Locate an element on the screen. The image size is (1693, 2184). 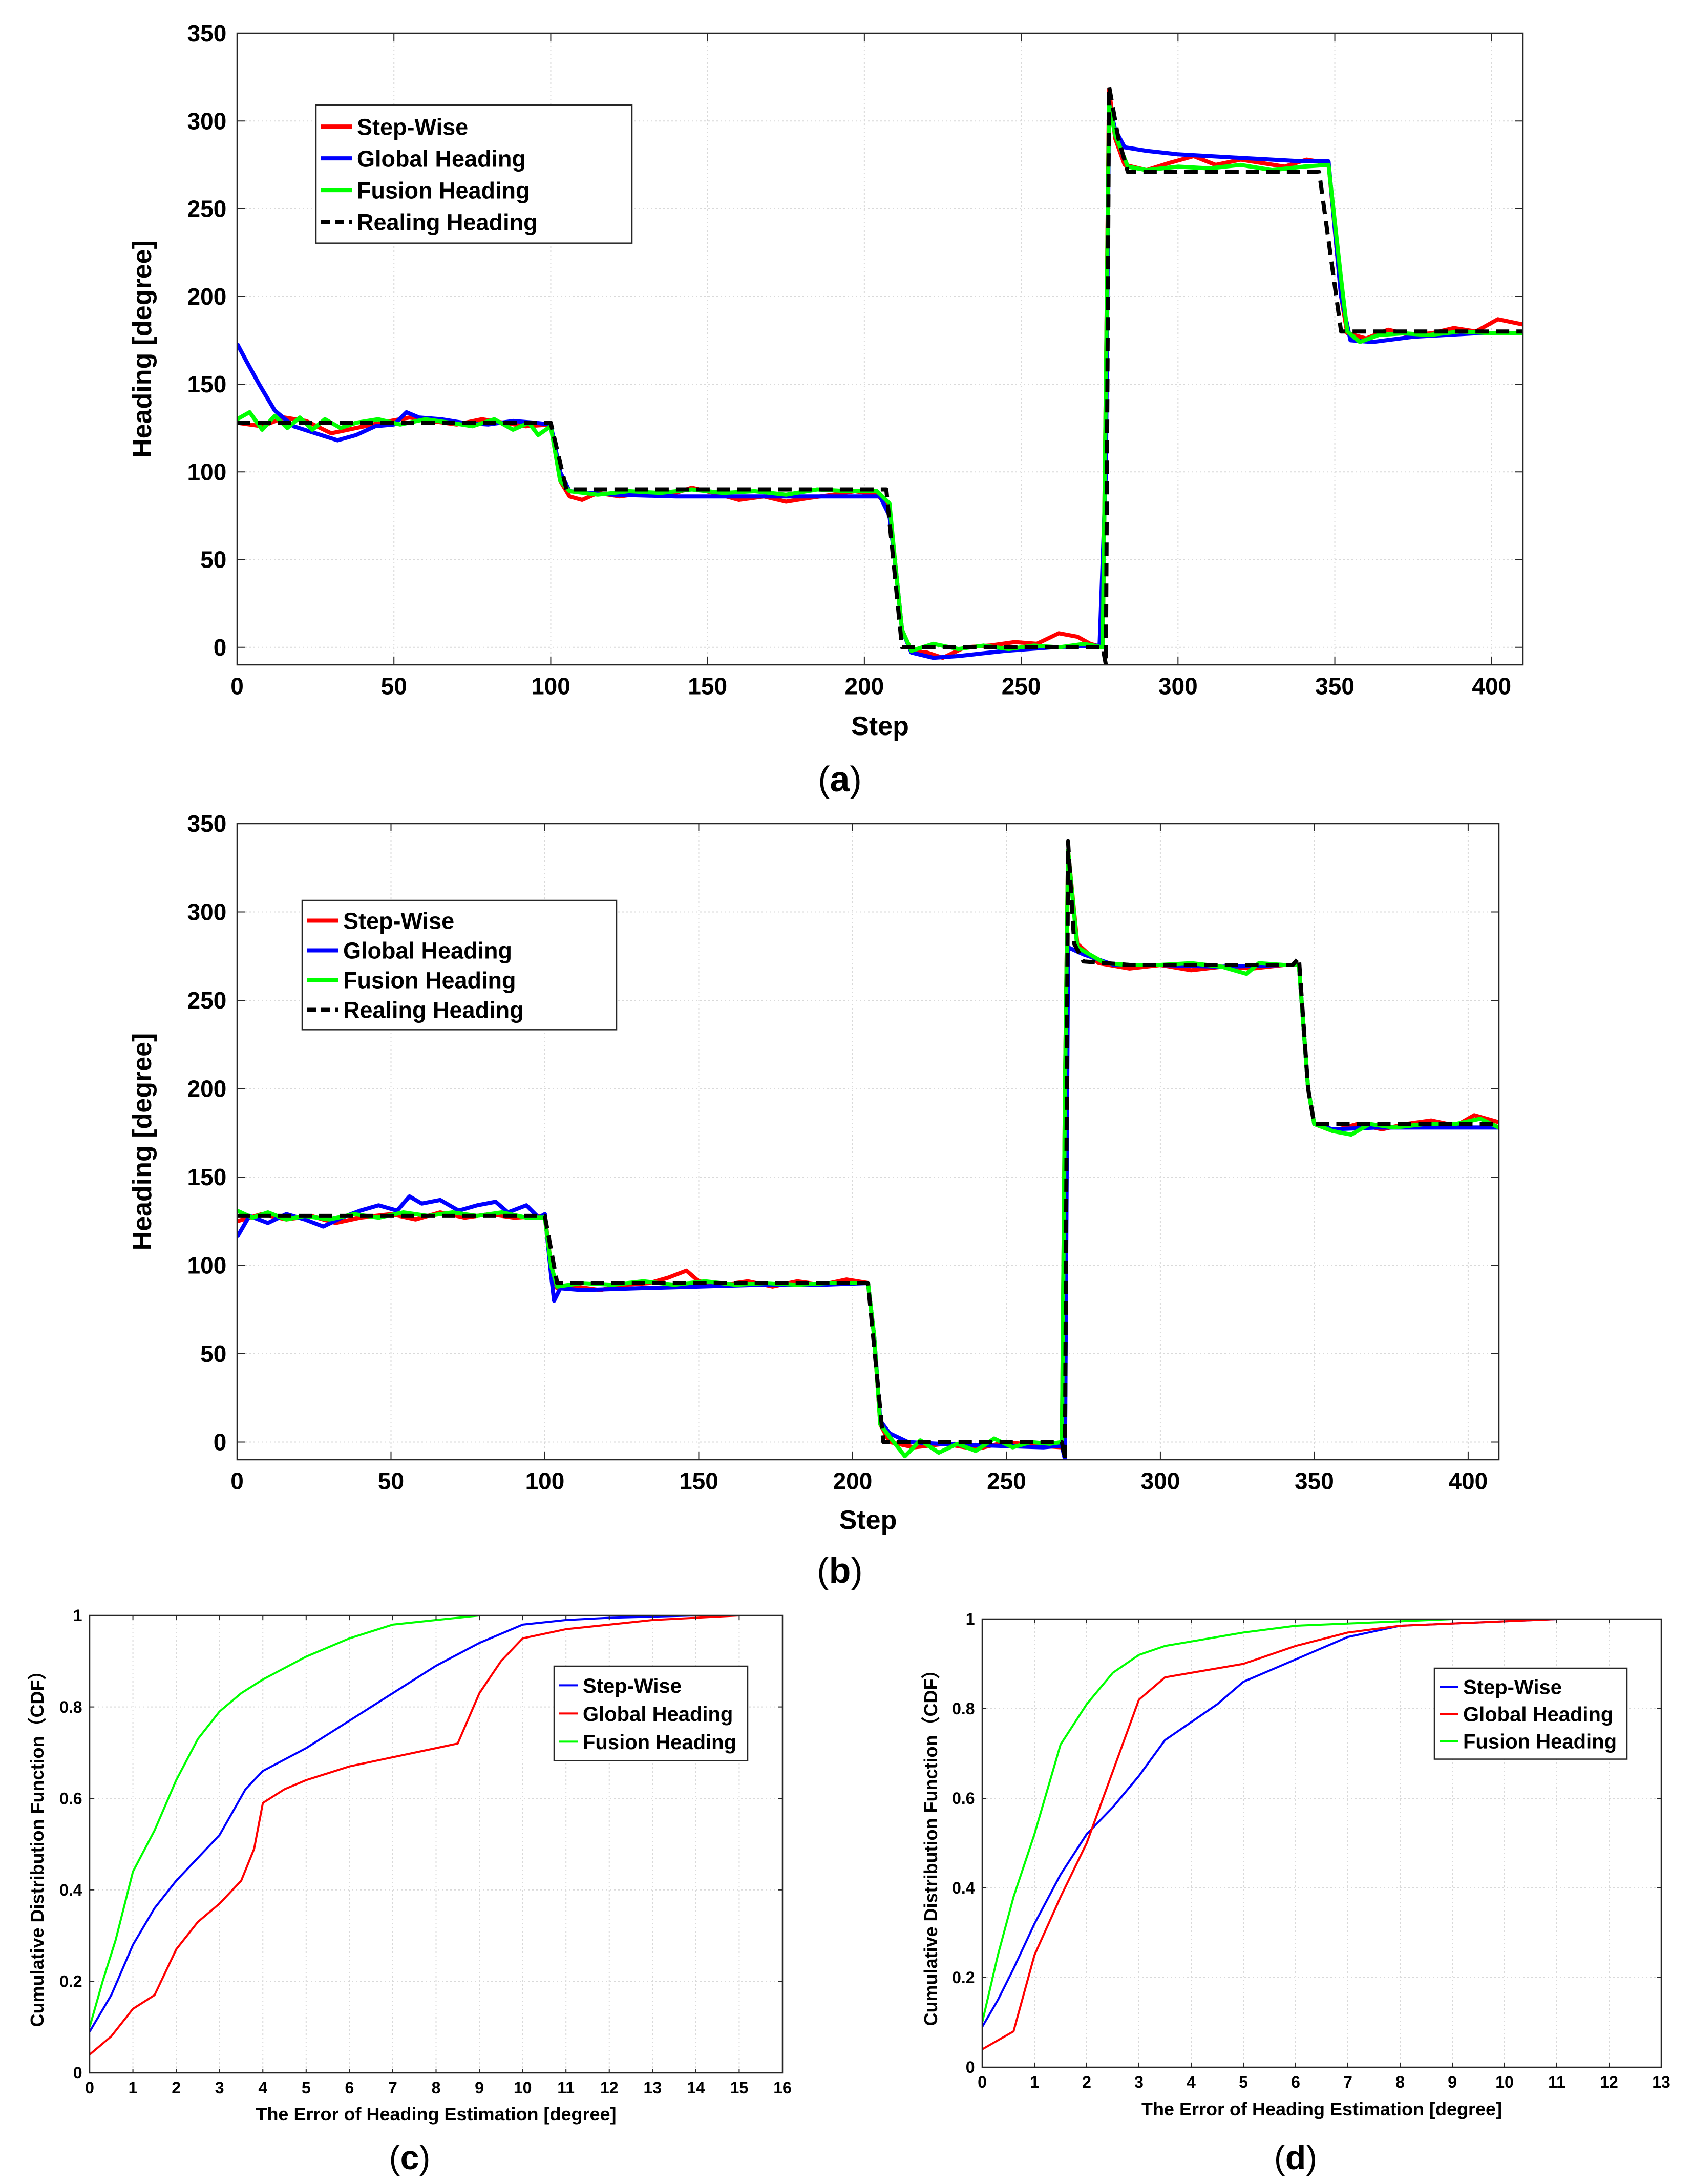
y-axis-label: Cumulative Distribution Function（CDF） is located at coordinates (37, 1844).